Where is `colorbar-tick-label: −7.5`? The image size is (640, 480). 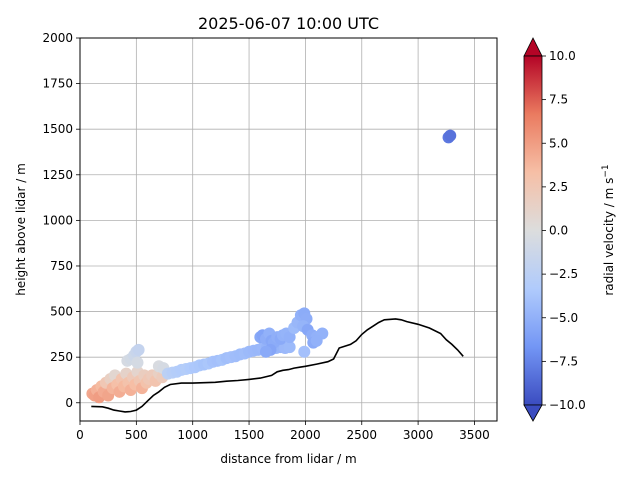 colorbar-tick-label: −7.5 is located at coordinates (563, 361).